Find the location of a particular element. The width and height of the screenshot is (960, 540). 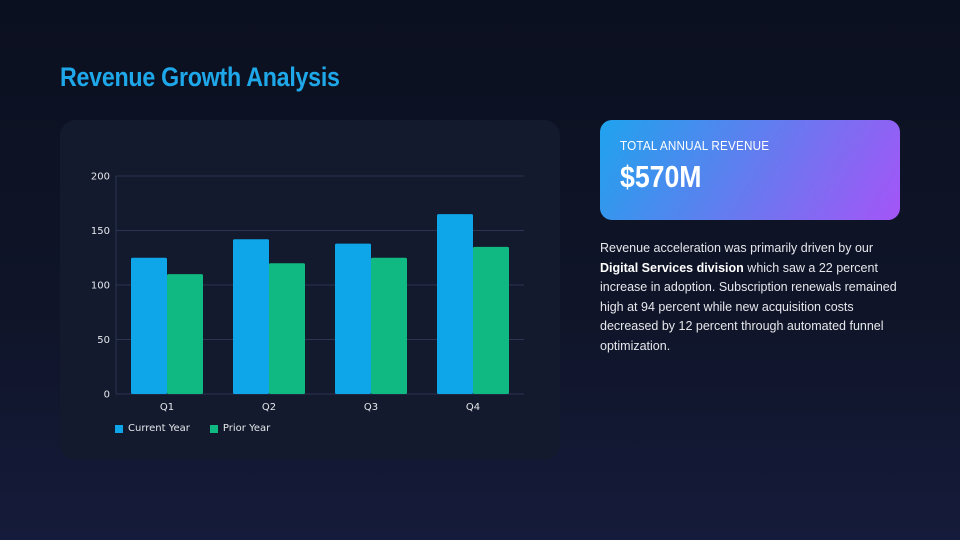

legend-swatch-current-year is located at coordinates (119, 428).